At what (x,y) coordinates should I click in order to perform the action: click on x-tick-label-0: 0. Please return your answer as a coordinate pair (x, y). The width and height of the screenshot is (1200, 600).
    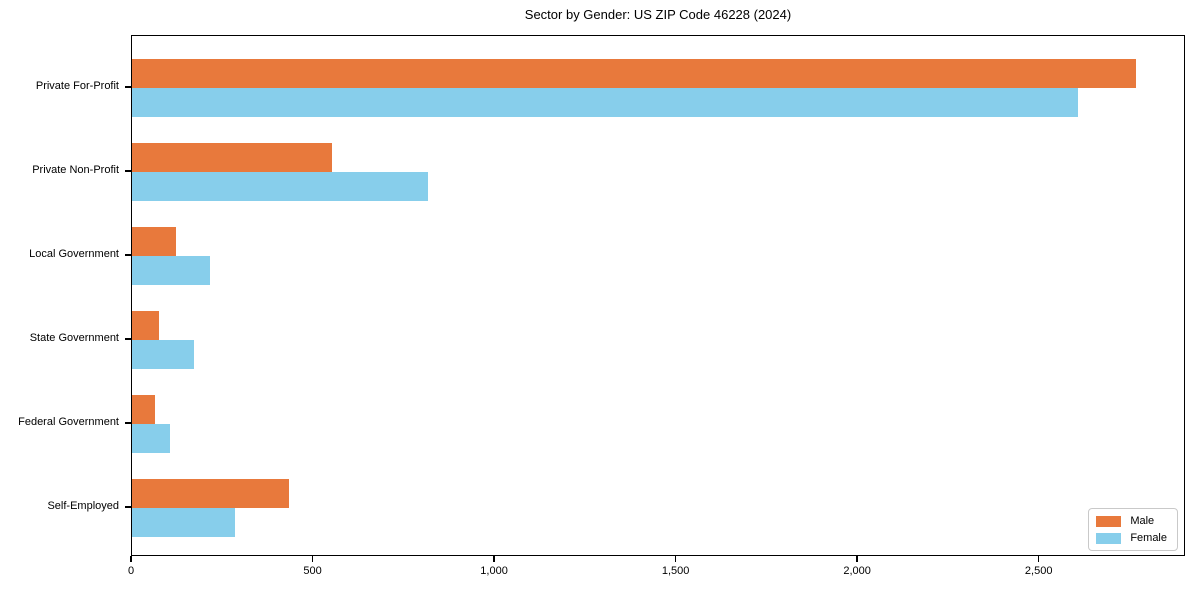
    Looking at the image, I should click on (131, 571).